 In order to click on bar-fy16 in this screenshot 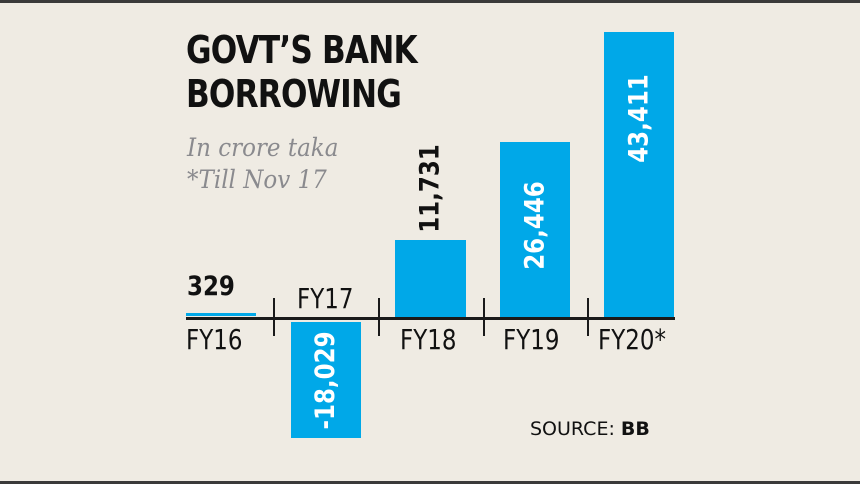, I will do `click(221, 314)`.